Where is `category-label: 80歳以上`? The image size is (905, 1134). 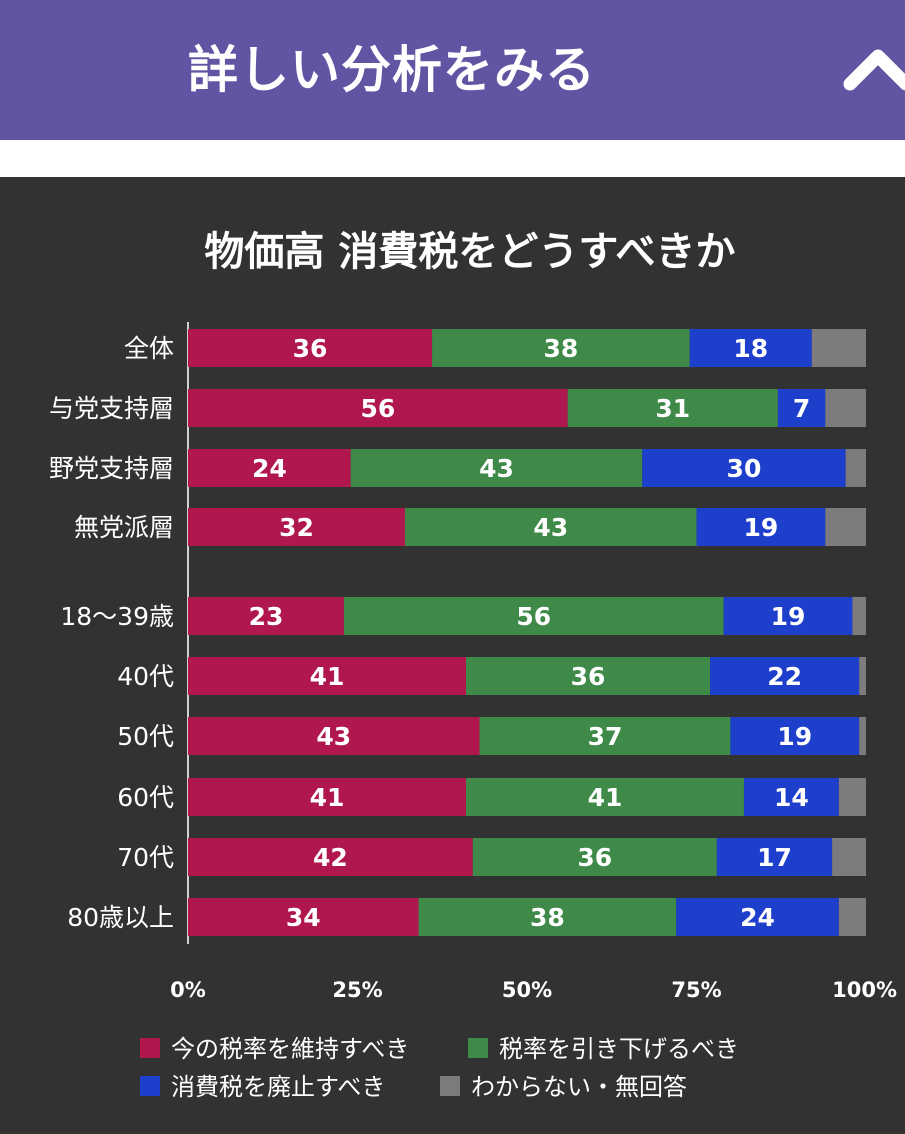
category-label: 80歳以上 is located at coordinates (120, 917).